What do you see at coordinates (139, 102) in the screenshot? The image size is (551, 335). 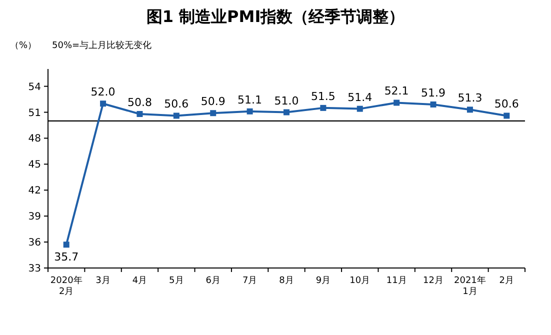 I see `data-label: 50.8` at bounding box center [139, 102].